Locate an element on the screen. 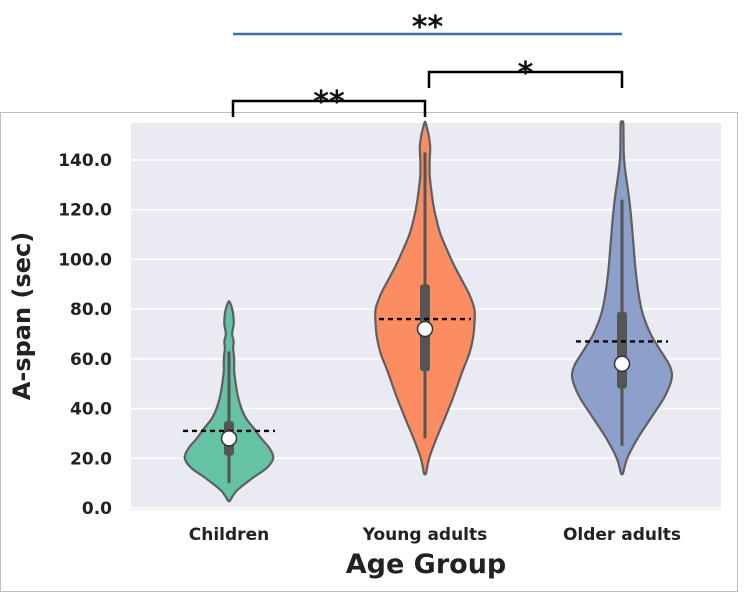 Image resolution: width=752 pixels, height=592 pixels. x-tick-label: Children is located at coordinates (229, 535).